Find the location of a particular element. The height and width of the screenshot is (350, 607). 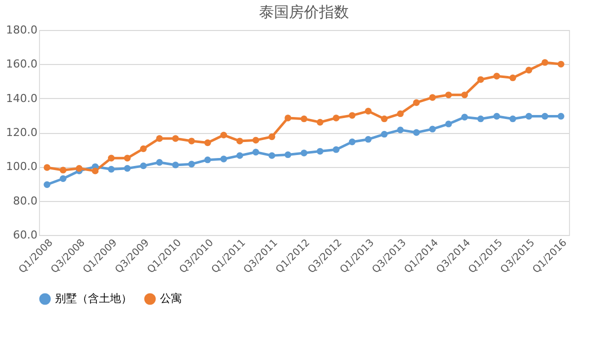

y-tick-label: 180.0 is located at coordinates (22, 30).